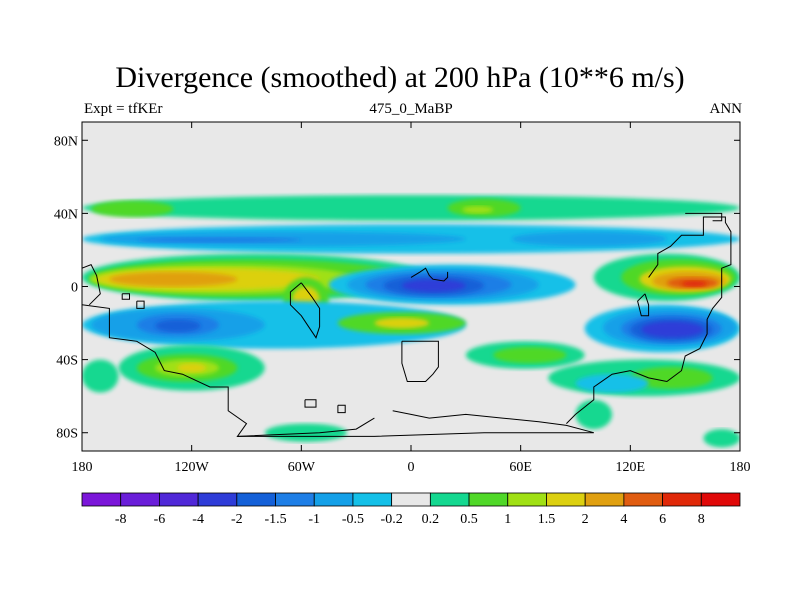 Image resolution: width=800 pixels, height=600 pixels. I want to click on colorbar-label: 1.5, so click(547, 519).